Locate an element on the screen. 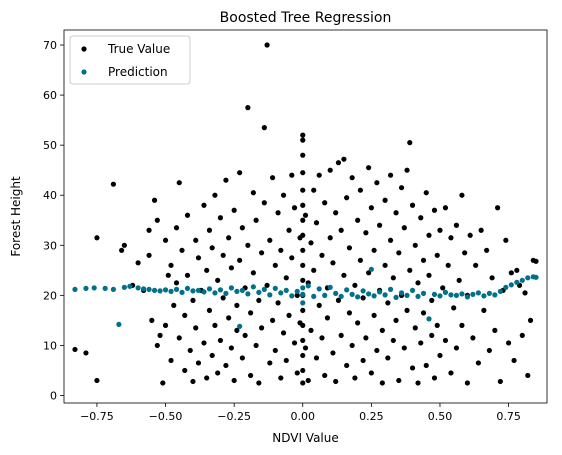 Image resolution: width=562 pixels, height=455 pixels. y-tick-label-6: 60 is located at coordinates (50, 95).